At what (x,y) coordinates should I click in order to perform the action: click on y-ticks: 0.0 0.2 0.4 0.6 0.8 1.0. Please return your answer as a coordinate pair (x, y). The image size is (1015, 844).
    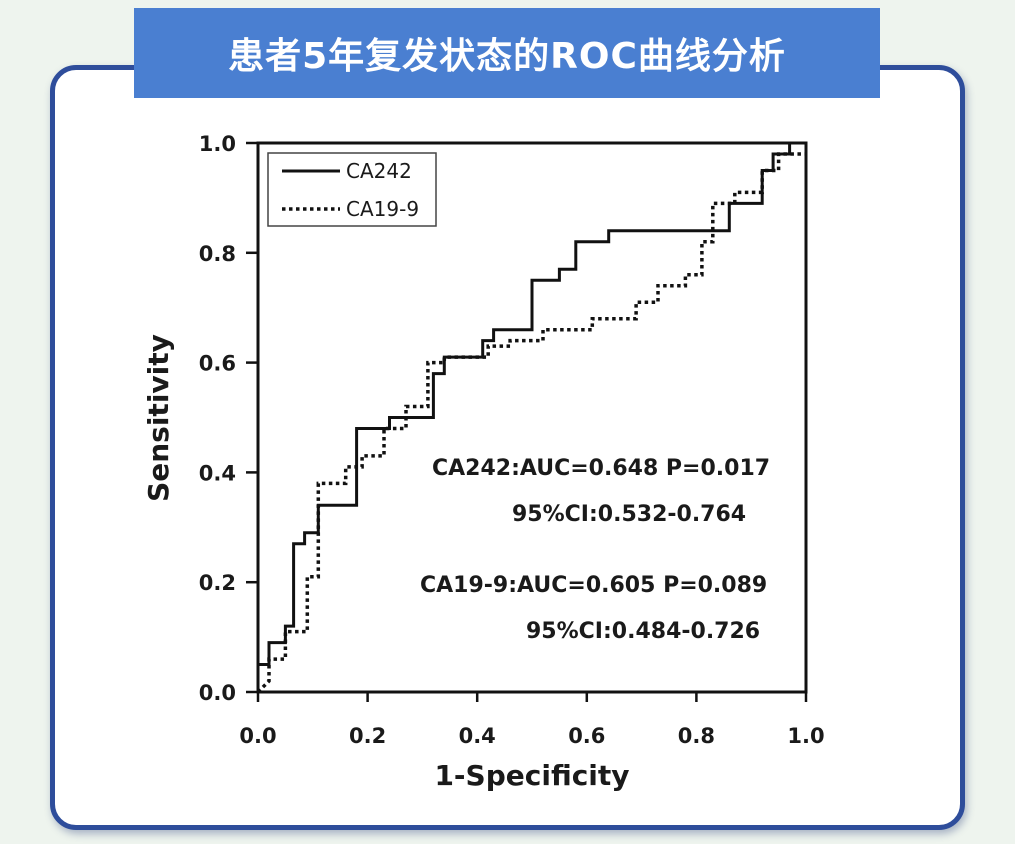
    Looking at the image, I should click on (228, 418).